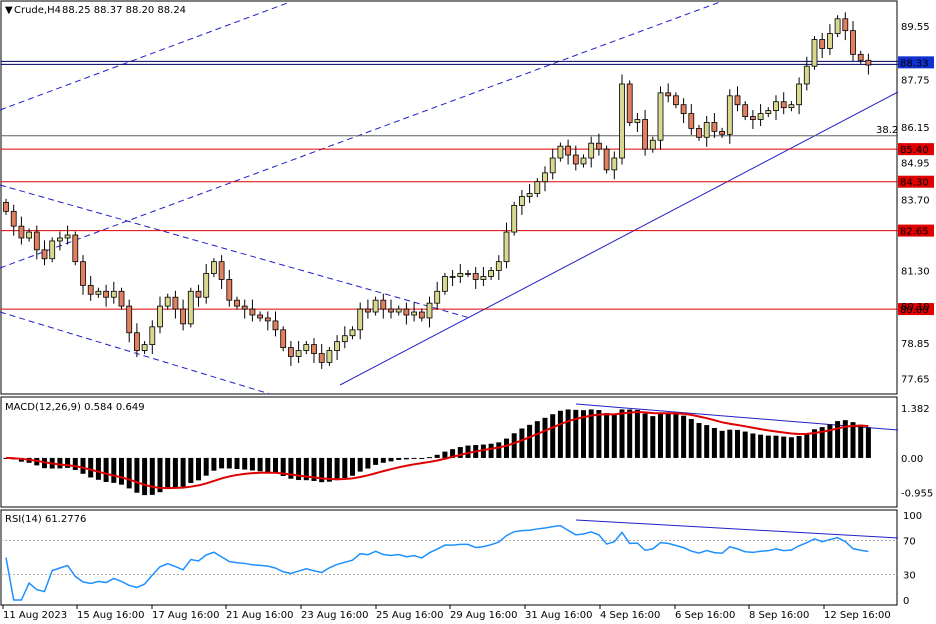 This screenshot has height=624, width=936. I want to click on level-label: 84.30, so click(914, 183).